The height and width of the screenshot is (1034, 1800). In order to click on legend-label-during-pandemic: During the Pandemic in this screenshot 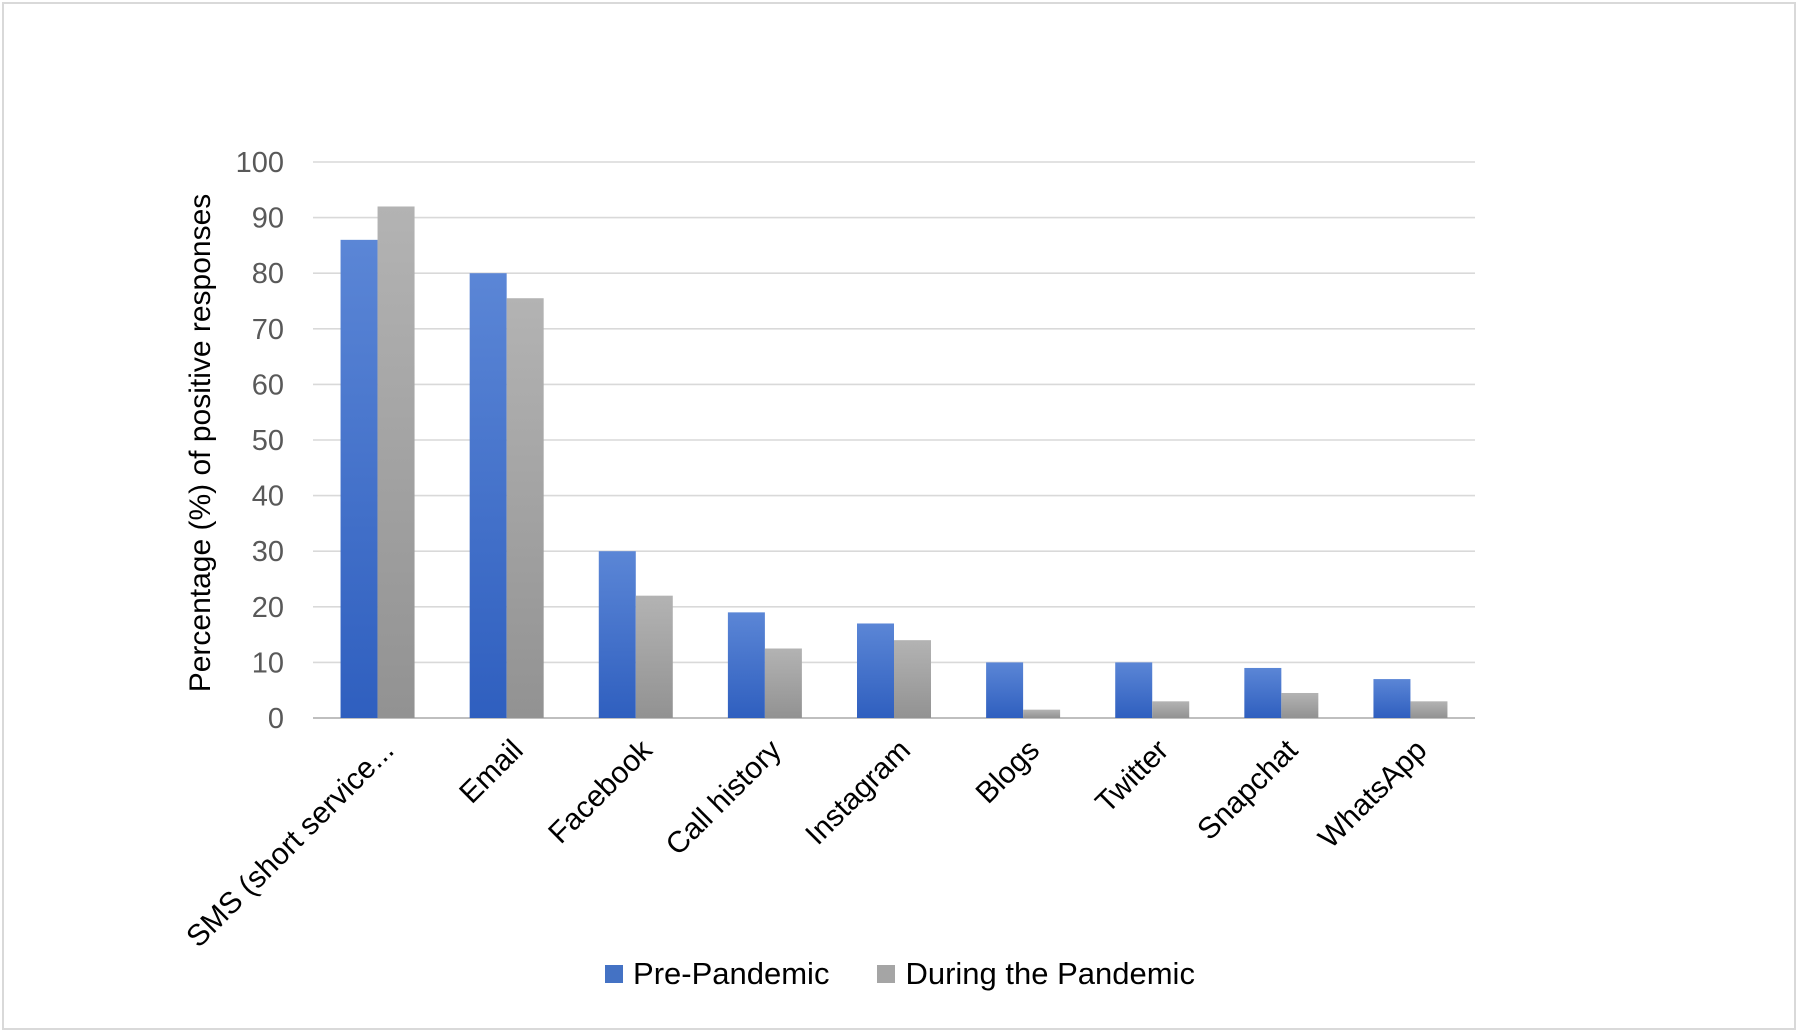, I will do `click(1050, 973)`.